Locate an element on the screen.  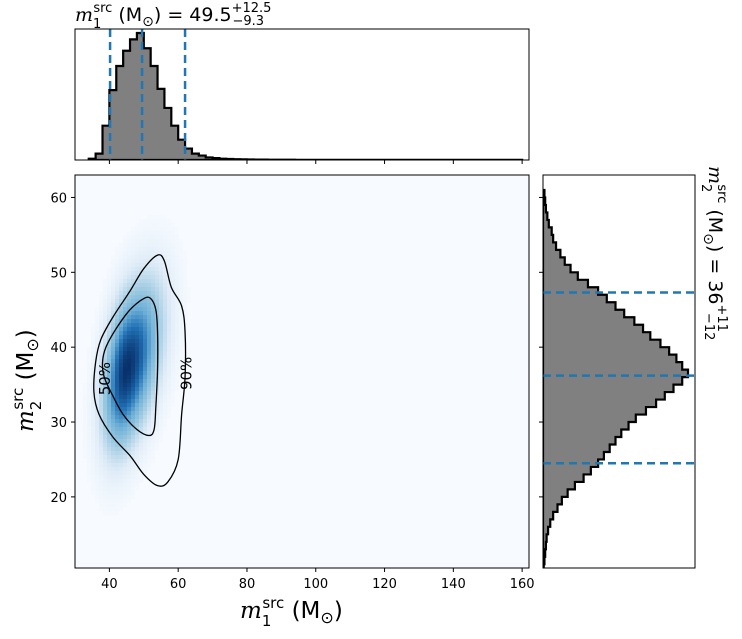
ytick-label-2: 40 is located at coordinates (58, 348).